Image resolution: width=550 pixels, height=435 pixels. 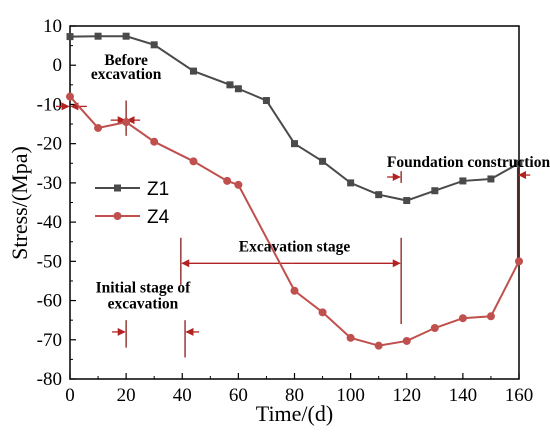 I want to click on legend-marker-z4, so click(x=117, y=216).